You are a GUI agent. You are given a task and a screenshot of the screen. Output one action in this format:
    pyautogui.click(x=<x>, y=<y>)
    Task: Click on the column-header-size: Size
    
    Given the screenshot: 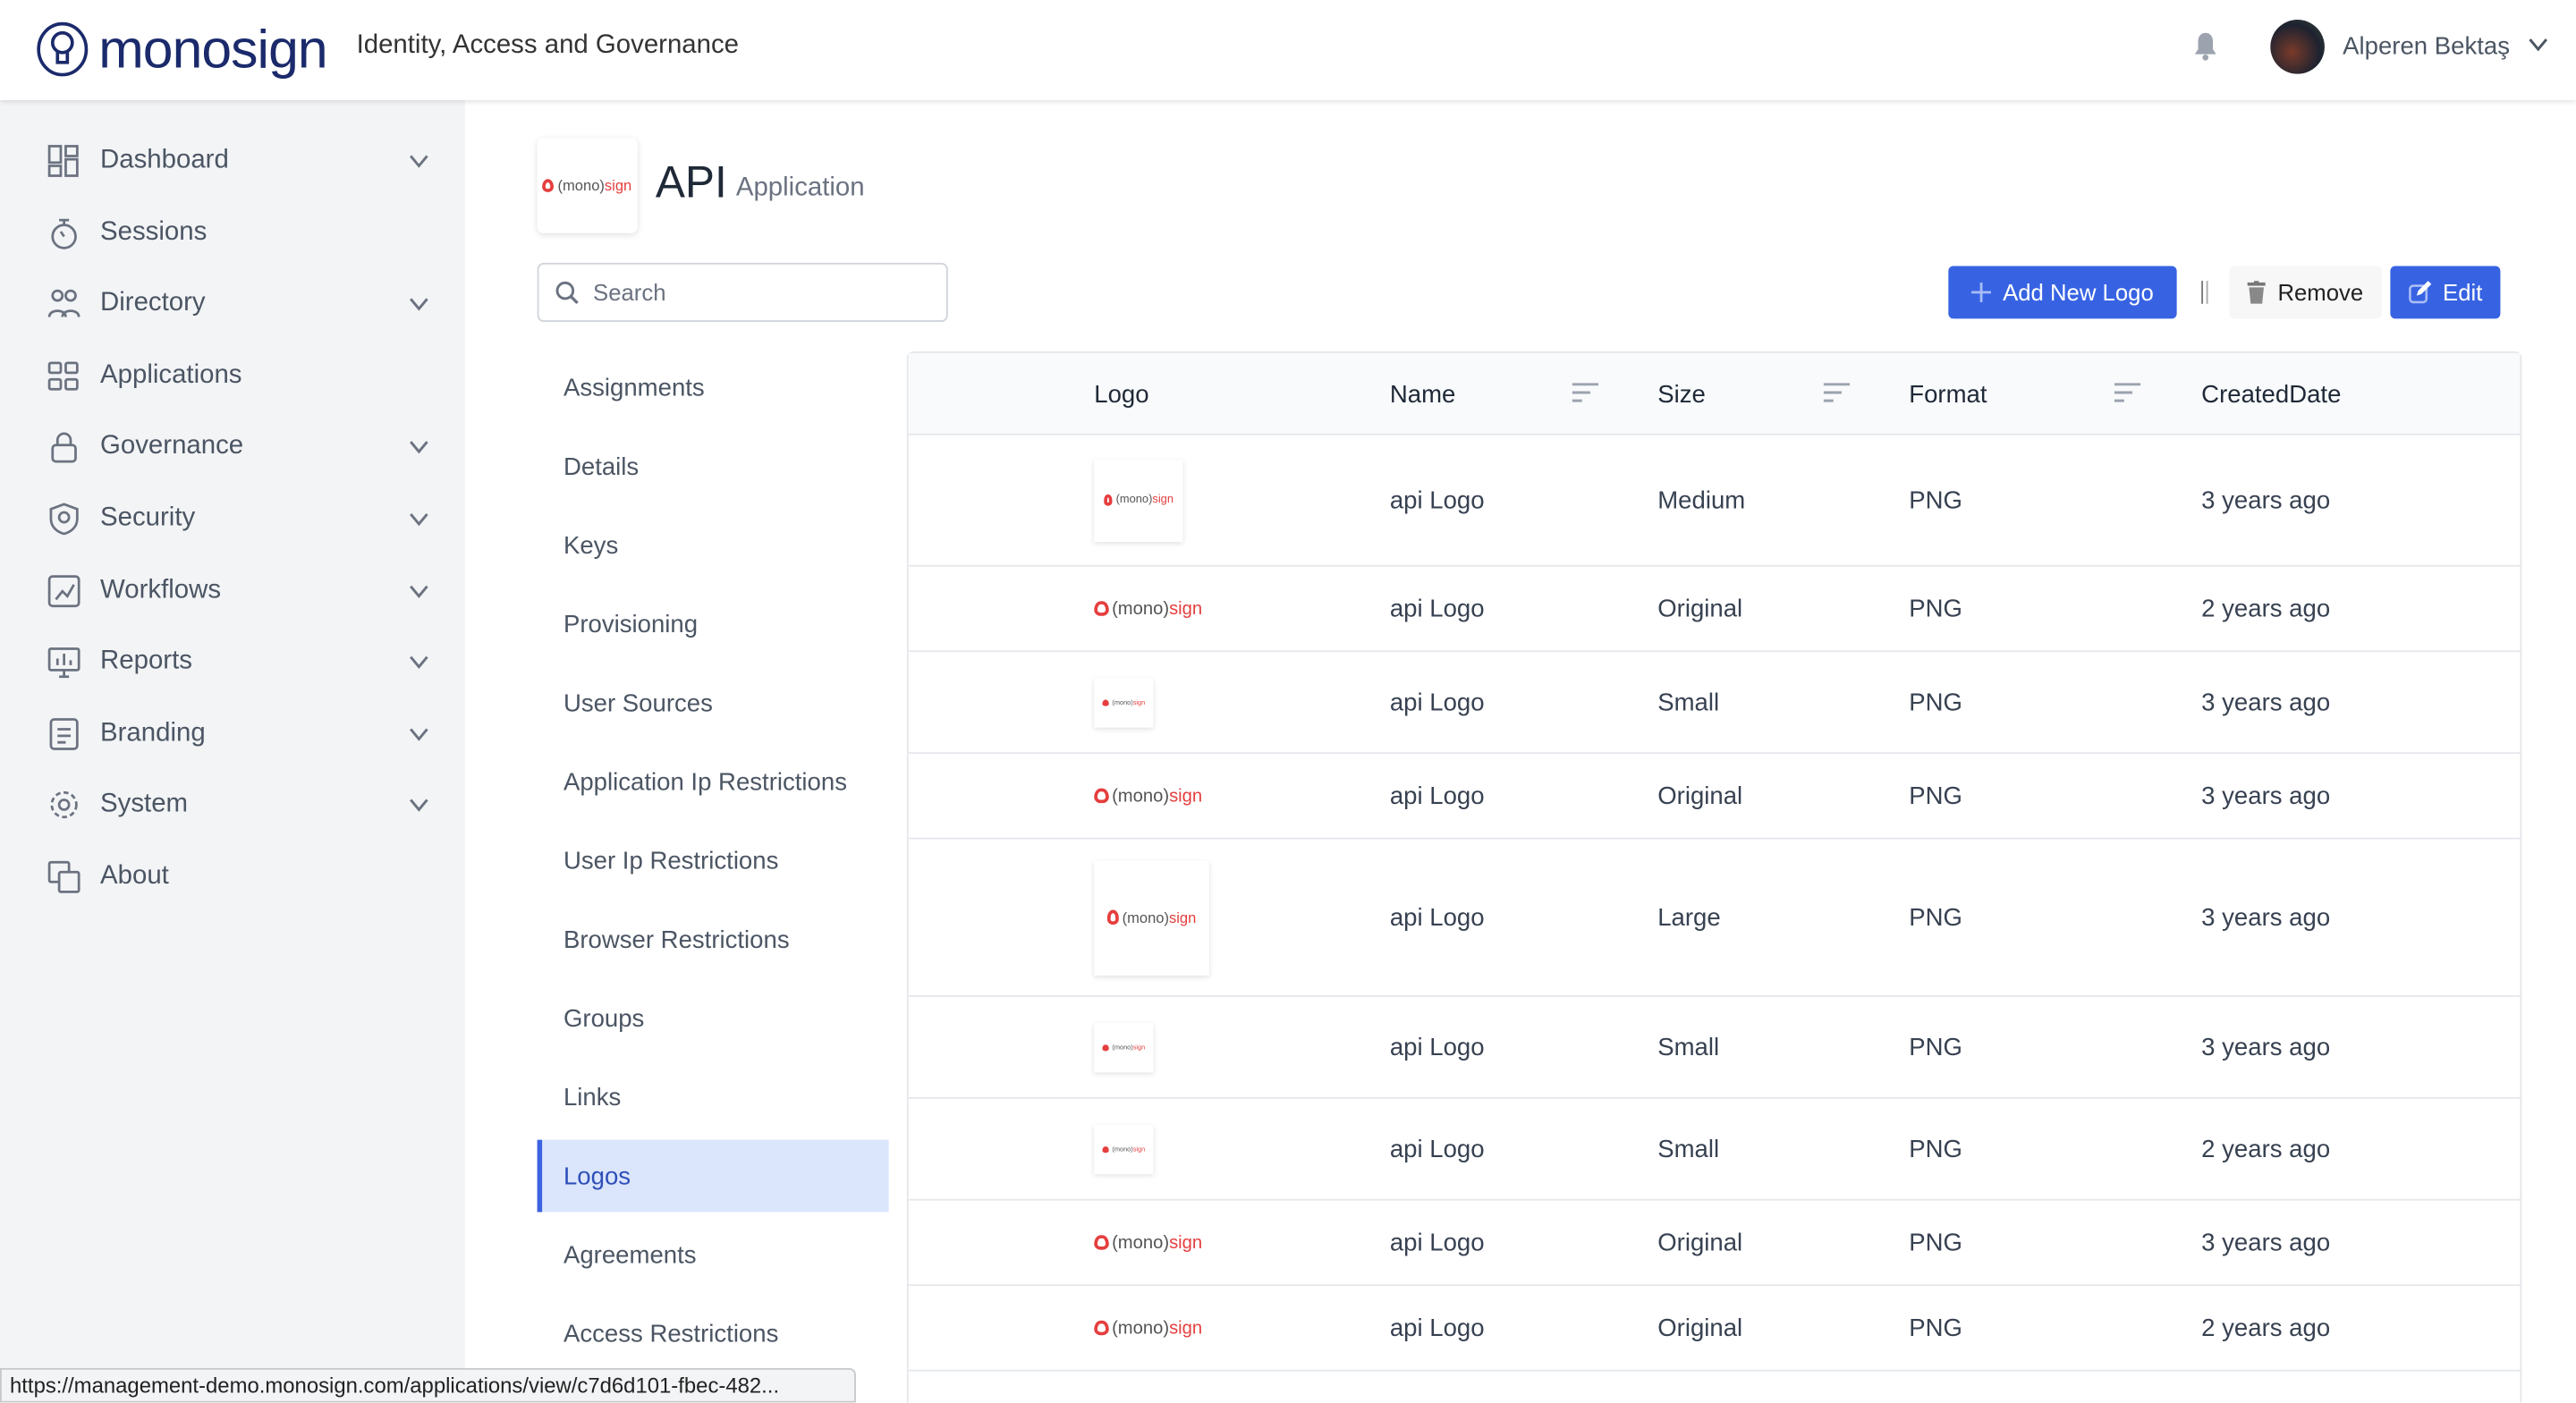 What is the action you would take?
    pyautogui.click(x=1681, y=395)
    